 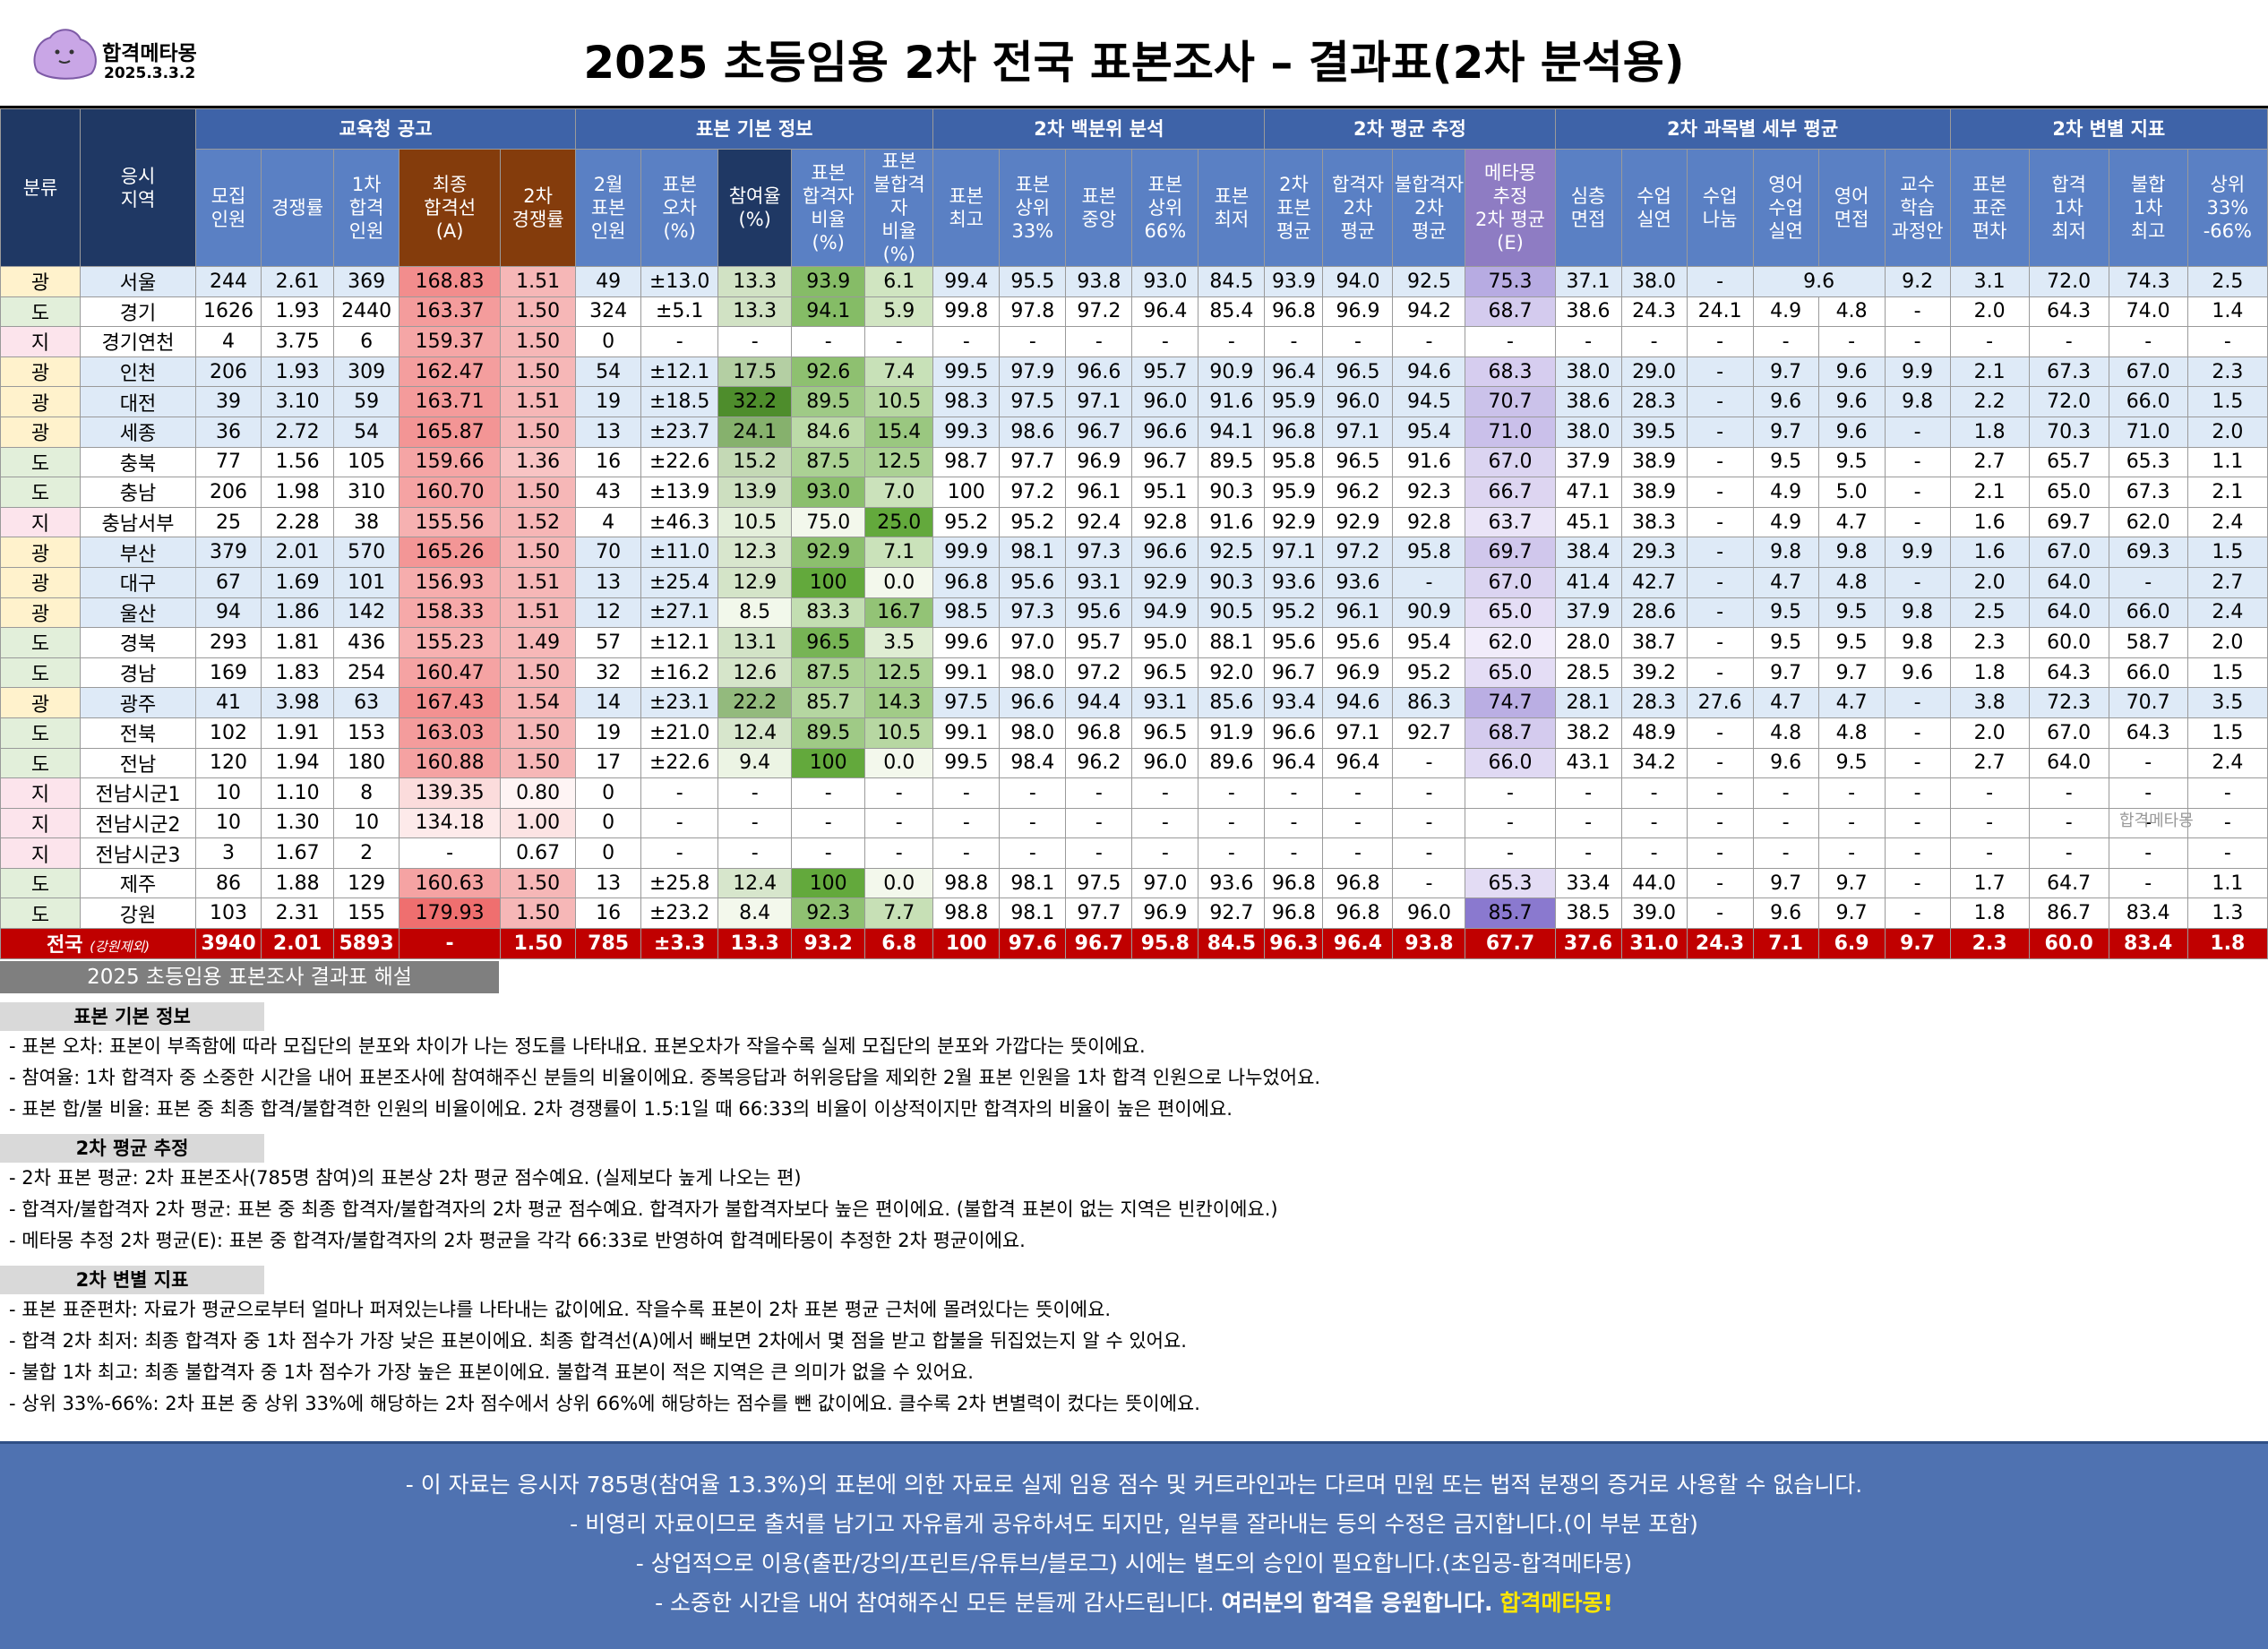 What do you see at coordinates (935, 1603) in the screenshot?
I see `footer-text: - 소중한 시간을 내어 참여해주신 모든 분들께 감사드립니다.` at bounding box center [935, 1603].